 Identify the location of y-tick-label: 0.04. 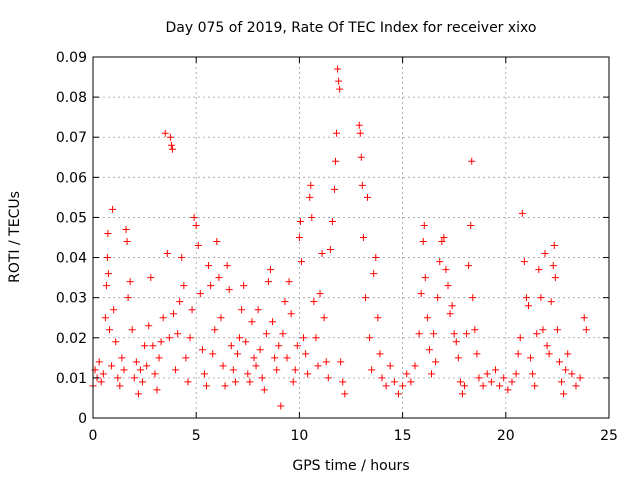
(71, 259).